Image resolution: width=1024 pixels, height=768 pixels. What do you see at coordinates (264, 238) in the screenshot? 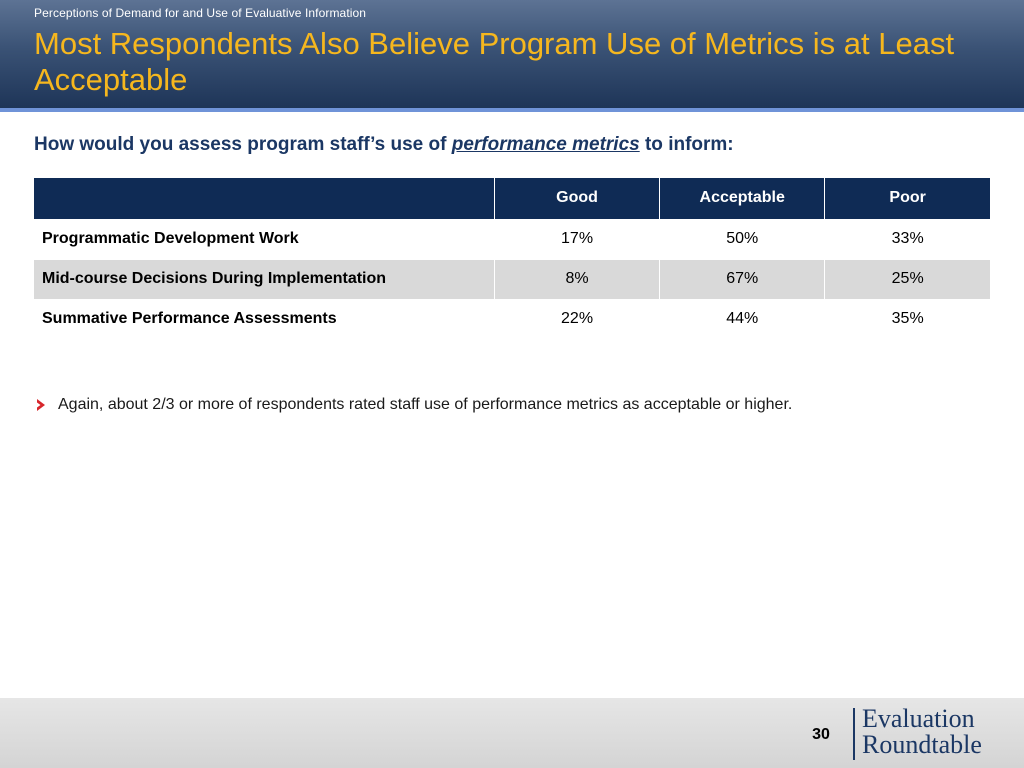
I see `row-label: Programmatic Development Work` at bounding box center [264, 238].